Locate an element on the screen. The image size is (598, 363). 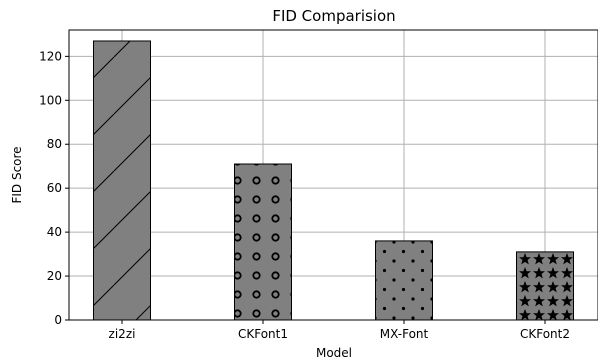
y-tick-label: 60 is located at coordinates (54, 188).